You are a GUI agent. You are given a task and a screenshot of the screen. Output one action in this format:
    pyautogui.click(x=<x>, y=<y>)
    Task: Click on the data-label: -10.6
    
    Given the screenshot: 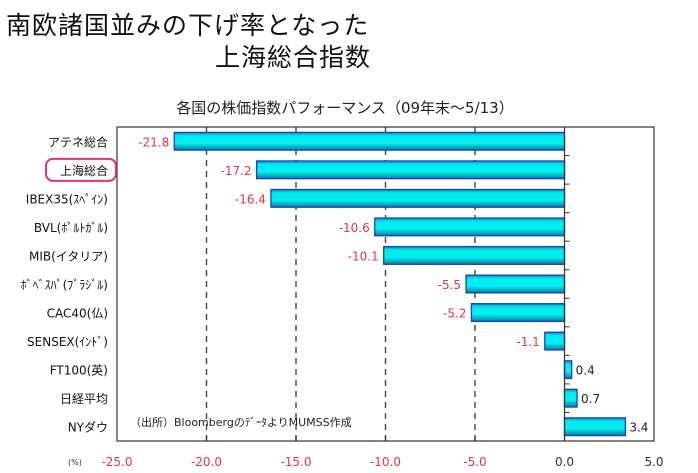 What is the action you would take?
    pyautogui.click(x=354, y=228)
    